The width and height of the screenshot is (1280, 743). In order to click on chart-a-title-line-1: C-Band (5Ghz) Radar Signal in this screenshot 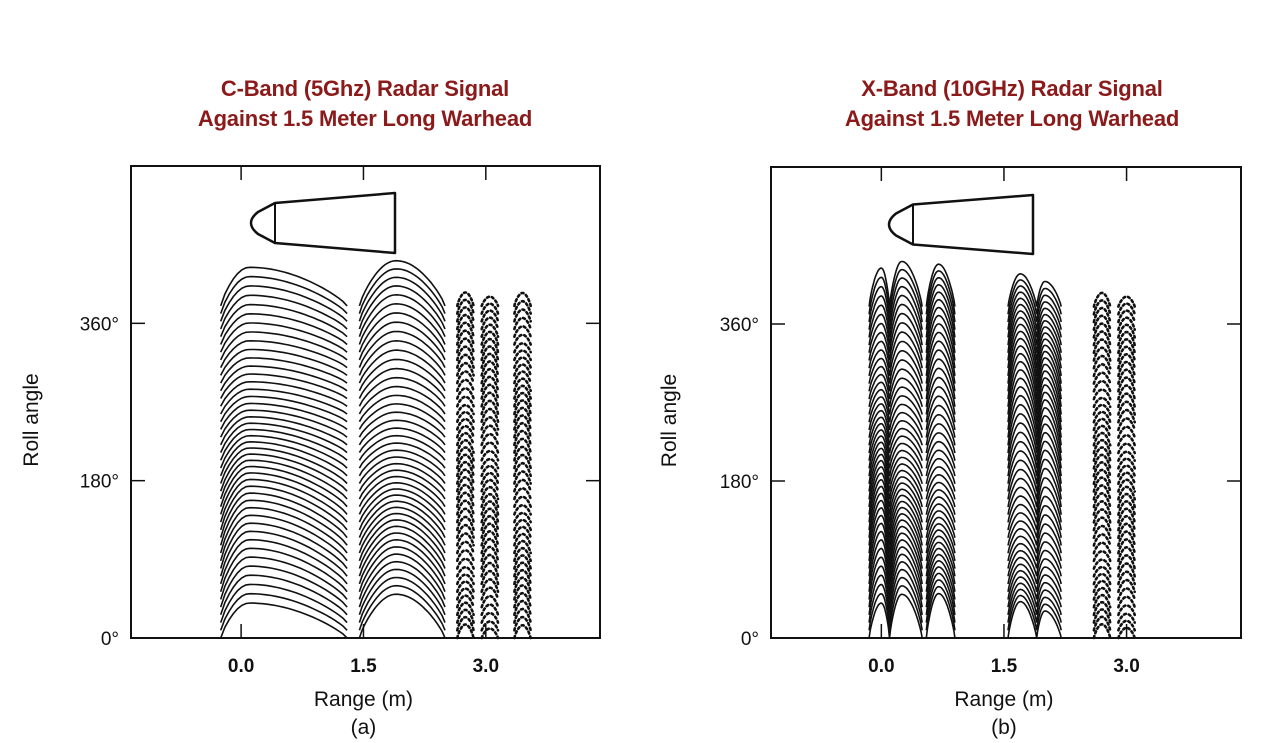, I will do `click(365, 88)`.